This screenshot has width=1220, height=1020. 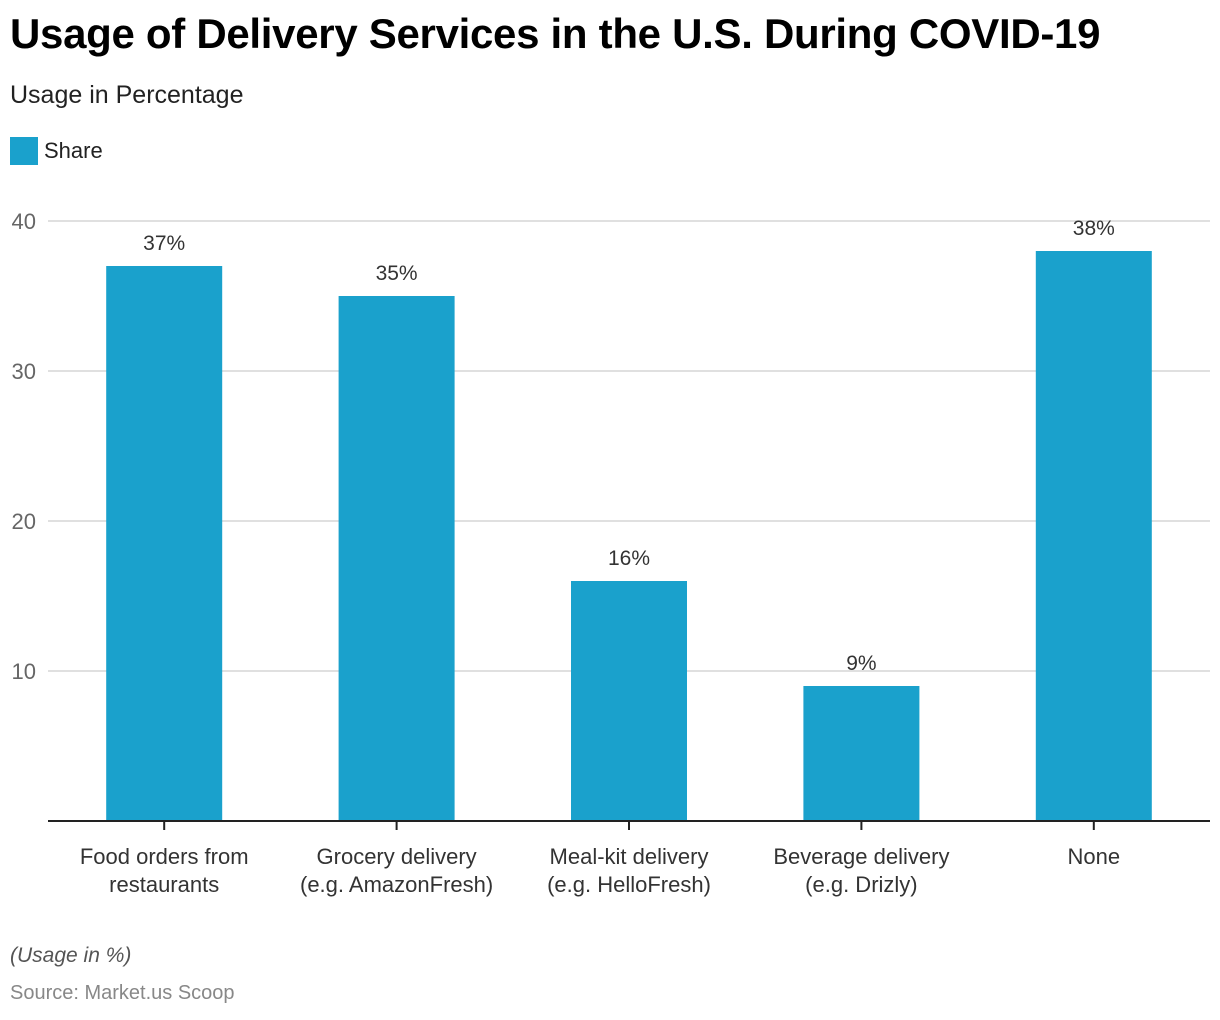 I want to click on data-label: 35%, so click(x=397, y=273).